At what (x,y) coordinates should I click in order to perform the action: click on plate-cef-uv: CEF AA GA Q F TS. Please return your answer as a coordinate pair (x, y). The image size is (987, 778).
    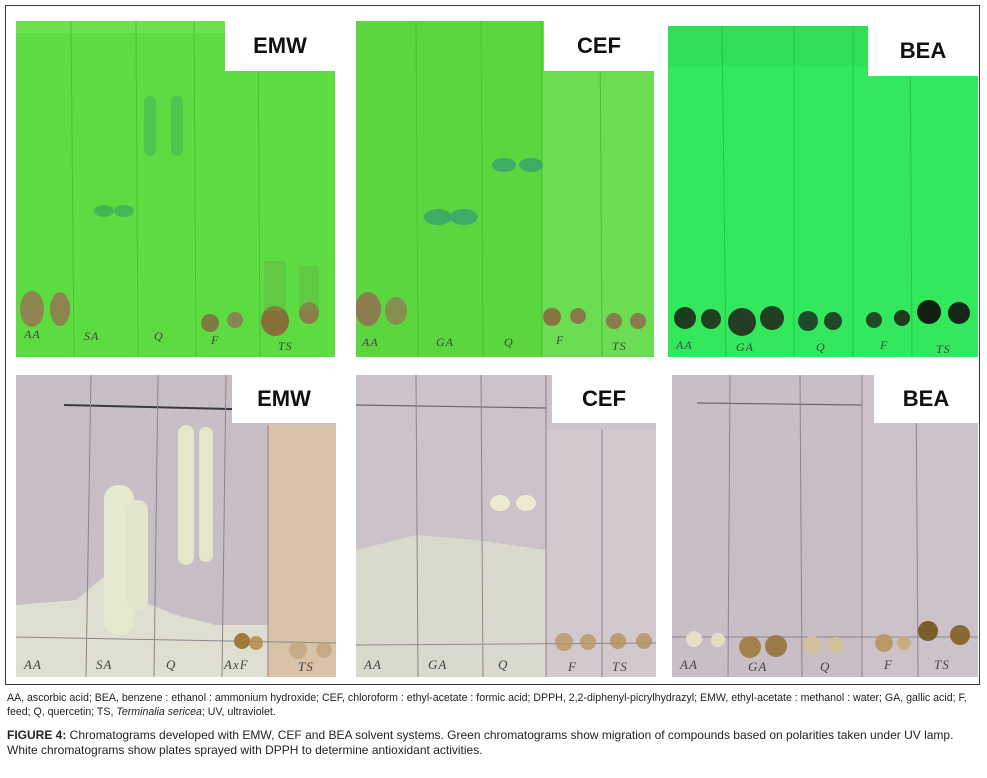
    Looking at the image, I should click on (505, 189).